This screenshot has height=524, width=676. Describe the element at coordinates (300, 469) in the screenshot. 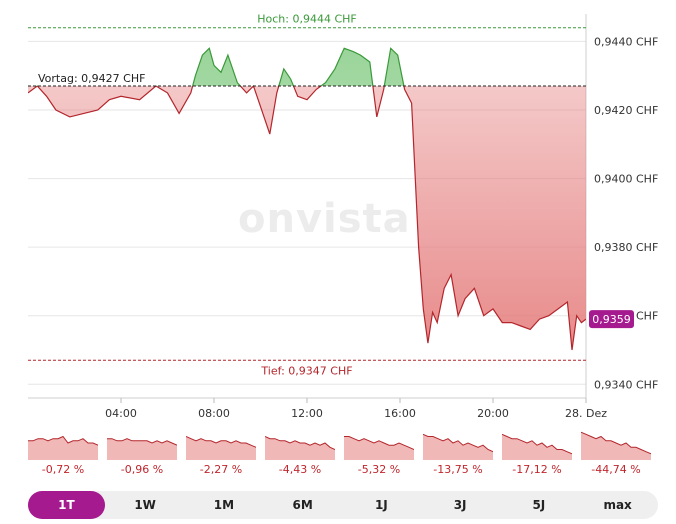

I see `performance-label: -4,43 %` at that location.